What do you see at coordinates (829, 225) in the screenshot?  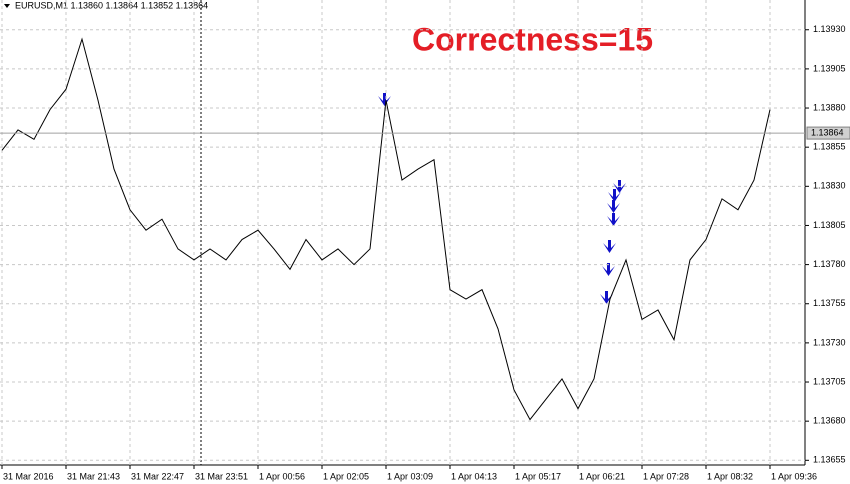 I see `y-tick-label: 1.13805` at bounding box center [829, 225].